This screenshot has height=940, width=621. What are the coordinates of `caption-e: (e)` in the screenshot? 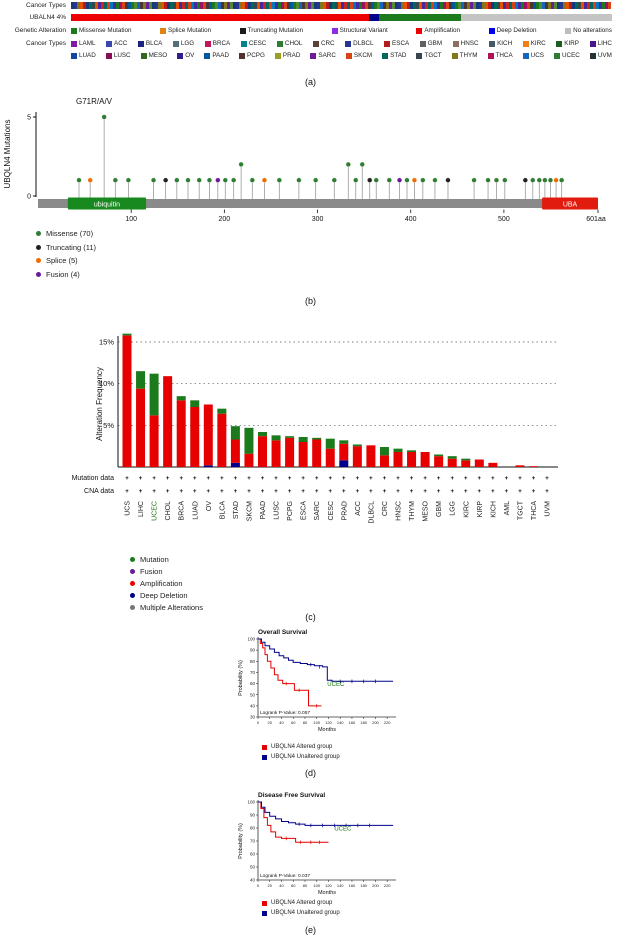 It's located at (310, 930).